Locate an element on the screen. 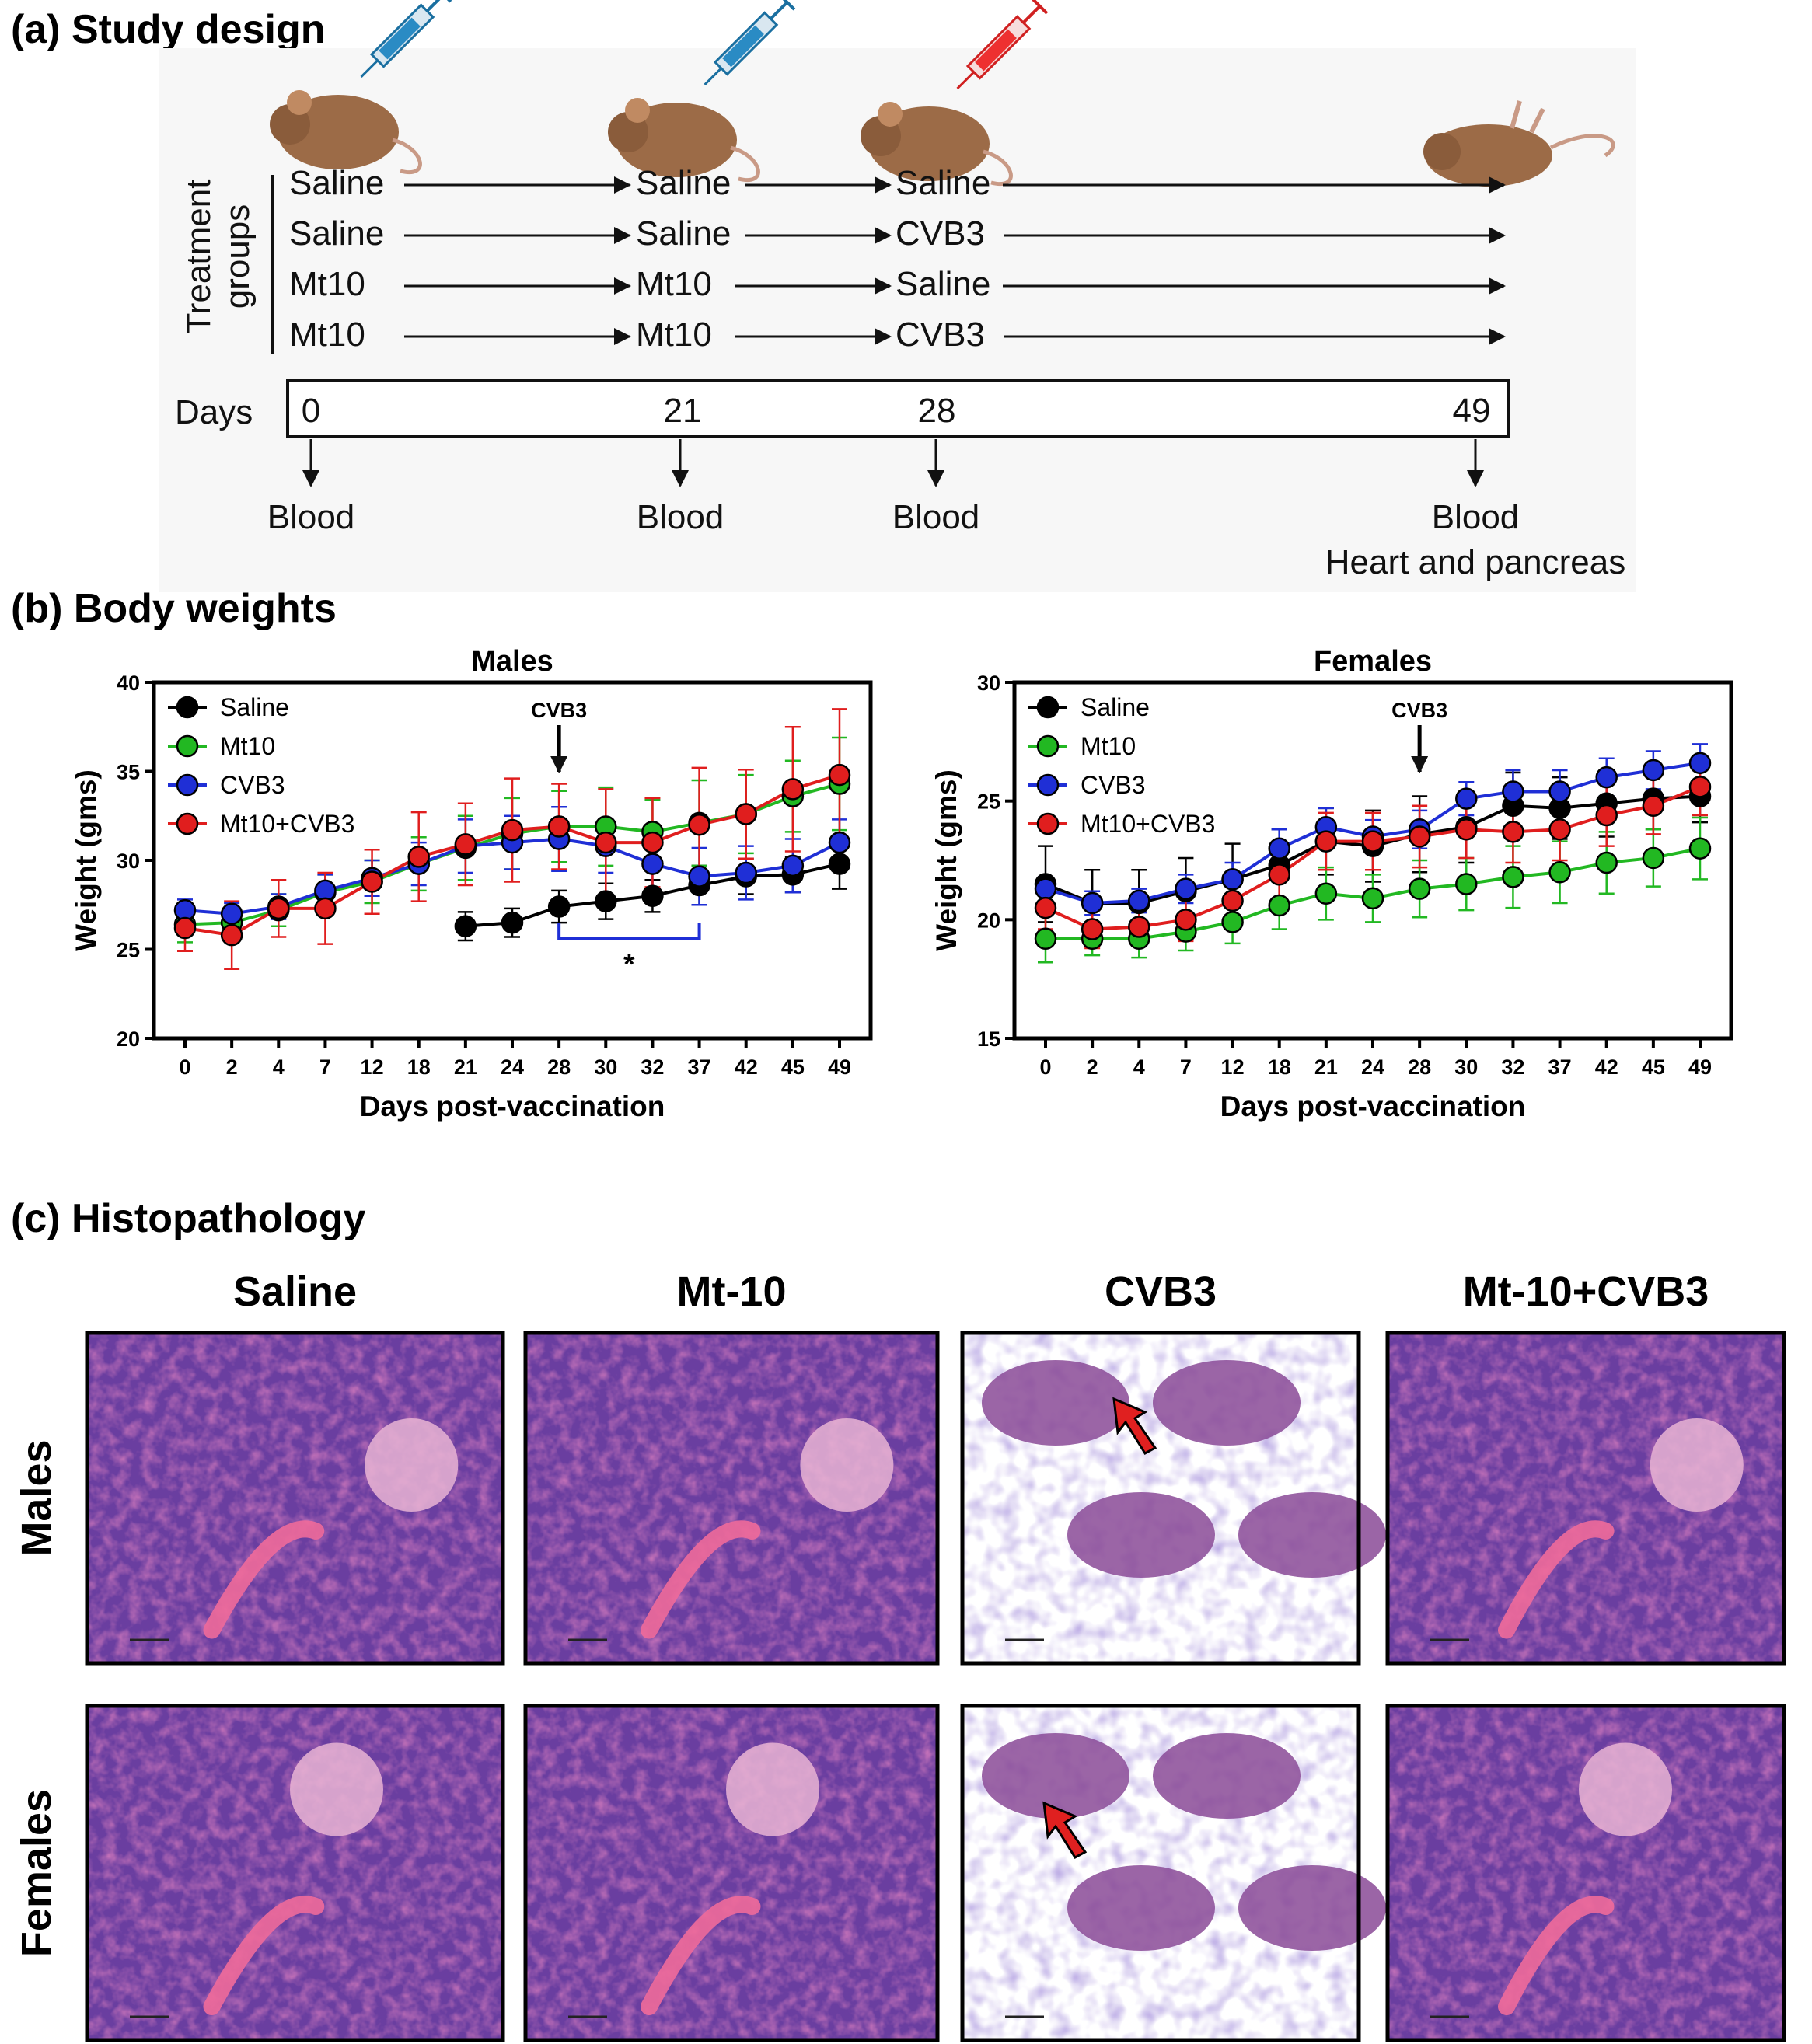 The width and height of the screenshot is (1812, 2044). x-tick-label: 0 is located at coordinates (185, 1067).